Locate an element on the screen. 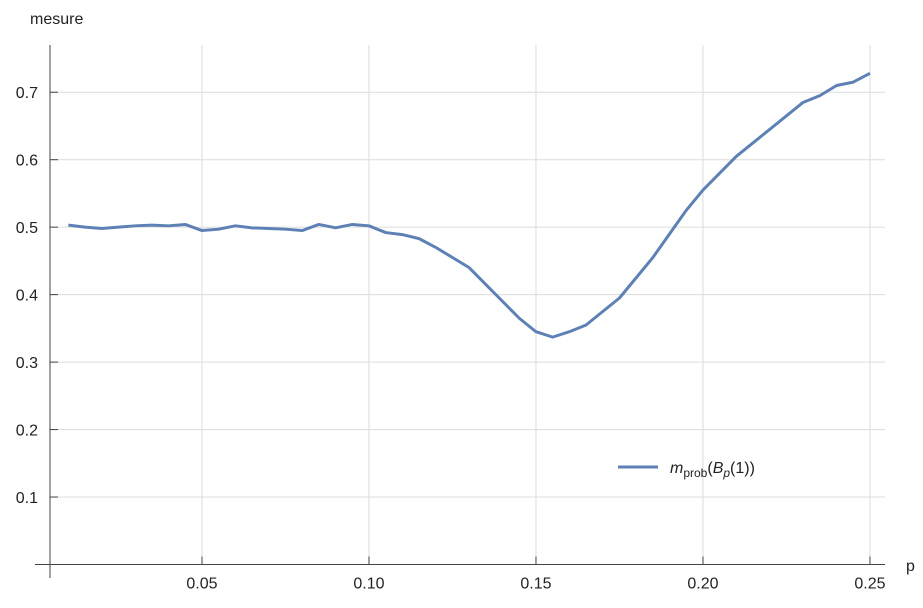  y-tick-label: 0.7 is located at coordinates (27, 93).